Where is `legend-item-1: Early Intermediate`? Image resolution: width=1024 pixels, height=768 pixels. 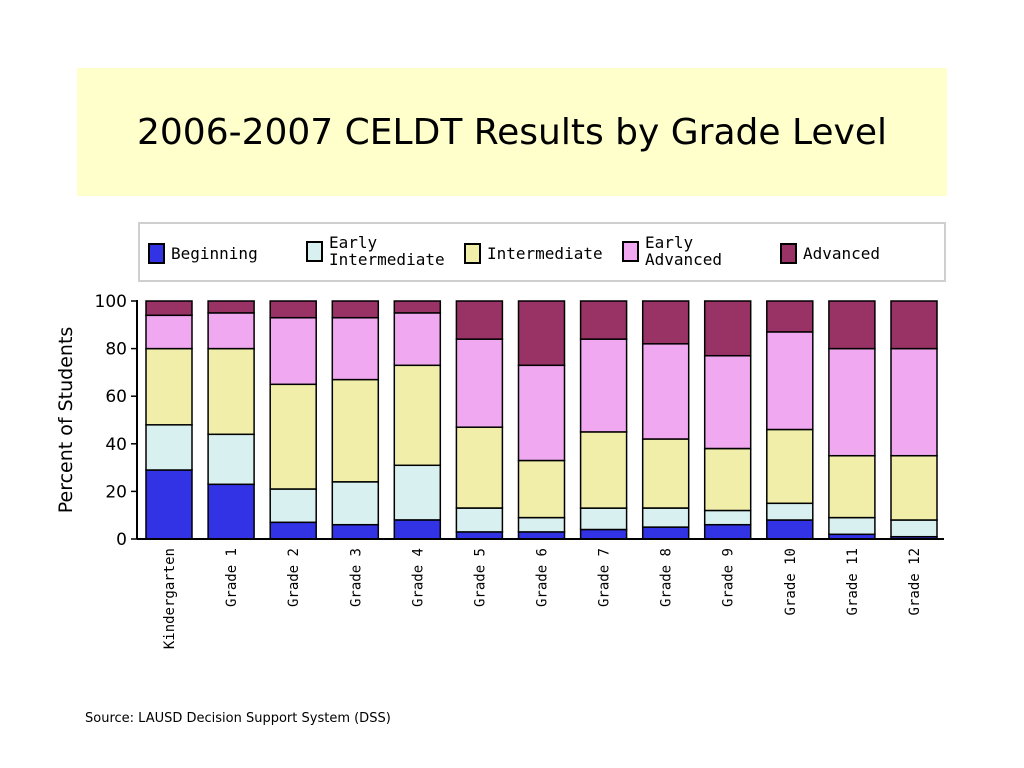
legend-item-1: Early Intermediate is located at coordinates (375, 251).